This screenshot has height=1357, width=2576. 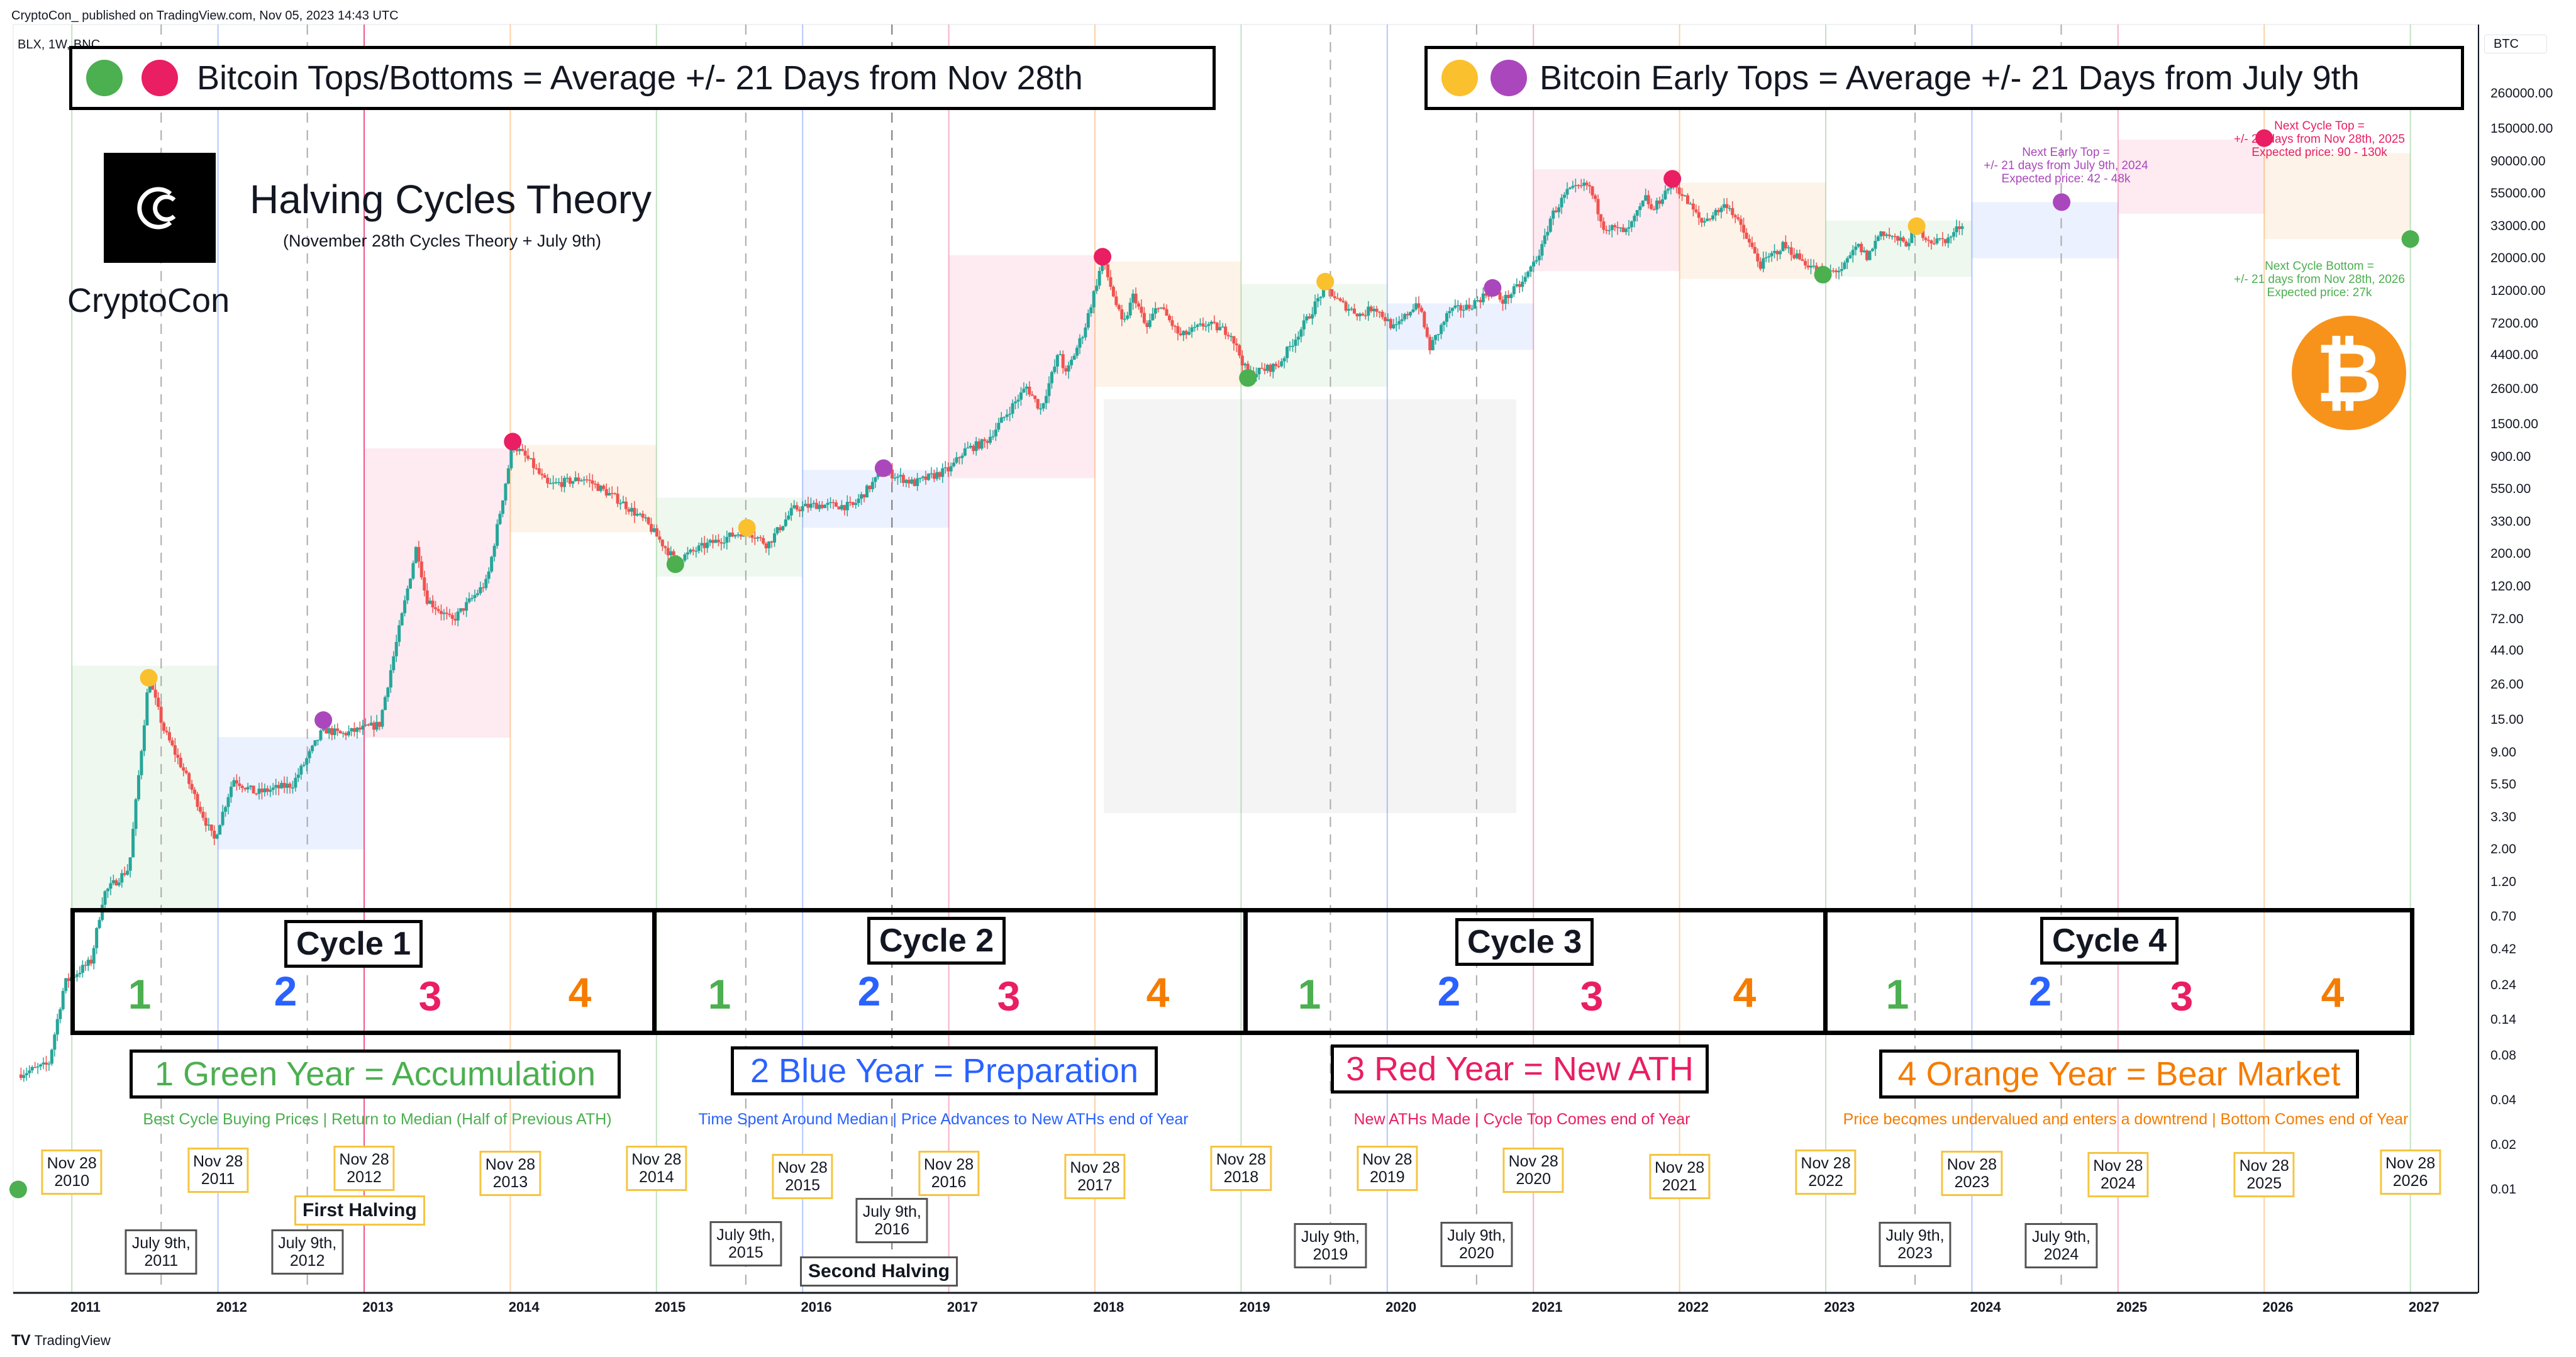 I want to click on year-zone-green, so click(x=1899, y=248).